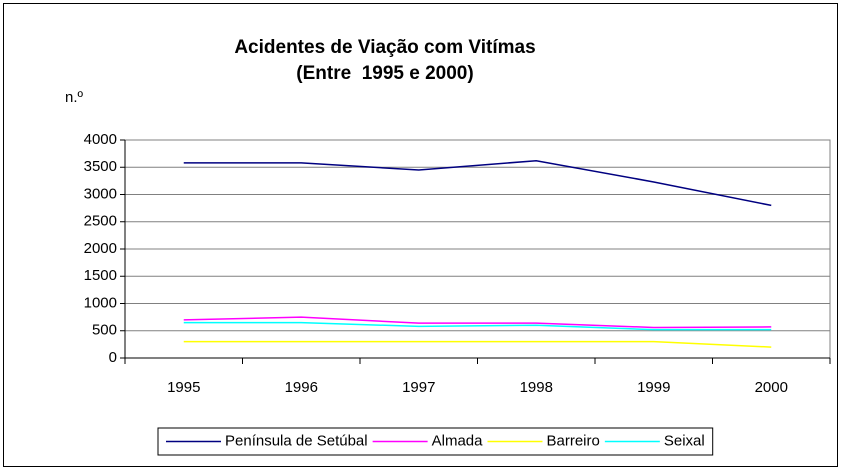 The height and width of the screenshot is (470, 841). What do you see at coordinates (418, 387) in the screenshot?
I see `x-tick-label: 1997` at bounding box center [418, 387].